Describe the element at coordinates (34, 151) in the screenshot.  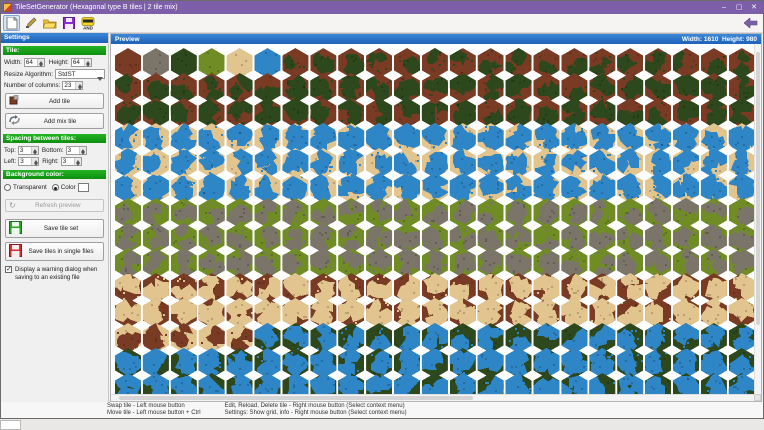
I see `spacing-top-arrows` at that location.